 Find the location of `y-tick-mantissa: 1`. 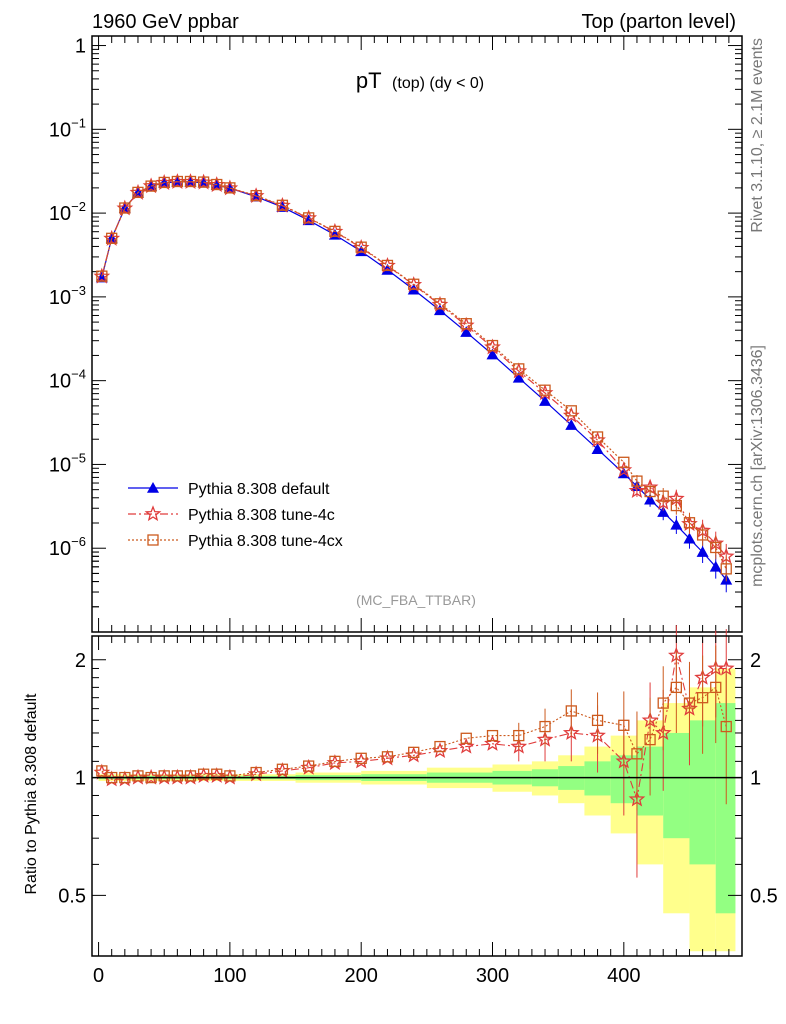

y-tick-mantissa: 1 is located at coordinates (80, 47).